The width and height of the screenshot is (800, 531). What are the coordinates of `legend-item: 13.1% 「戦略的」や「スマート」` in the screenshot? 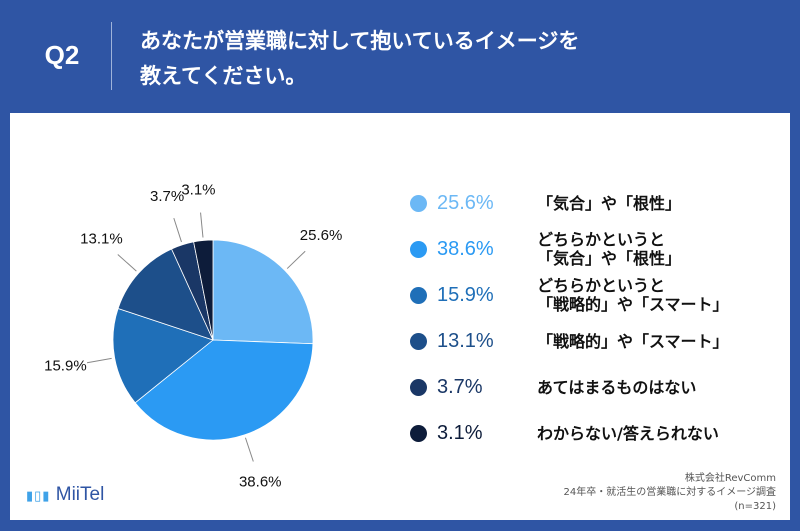 It's located at (569, 341).